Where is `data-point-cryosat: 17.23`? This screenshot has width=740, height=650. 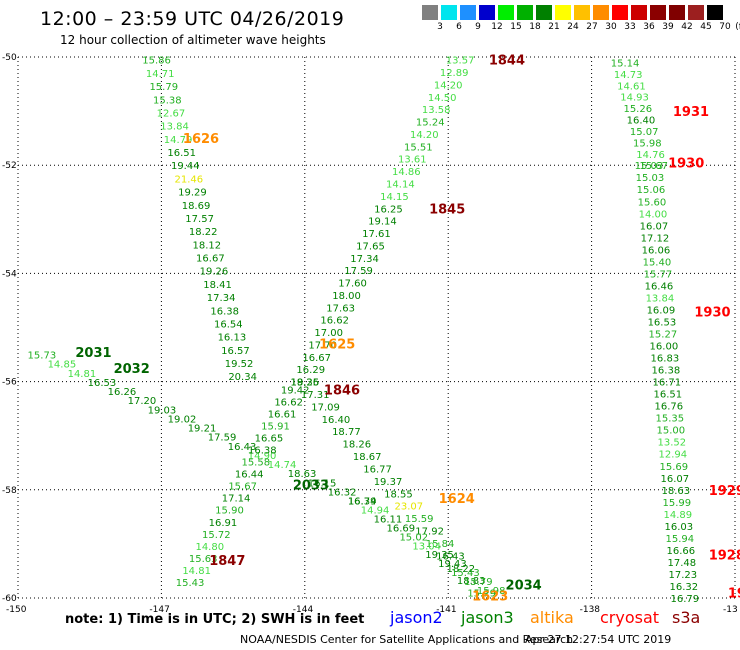
data-point-cryosat: 17.23 is located at coordinates (682, 575).